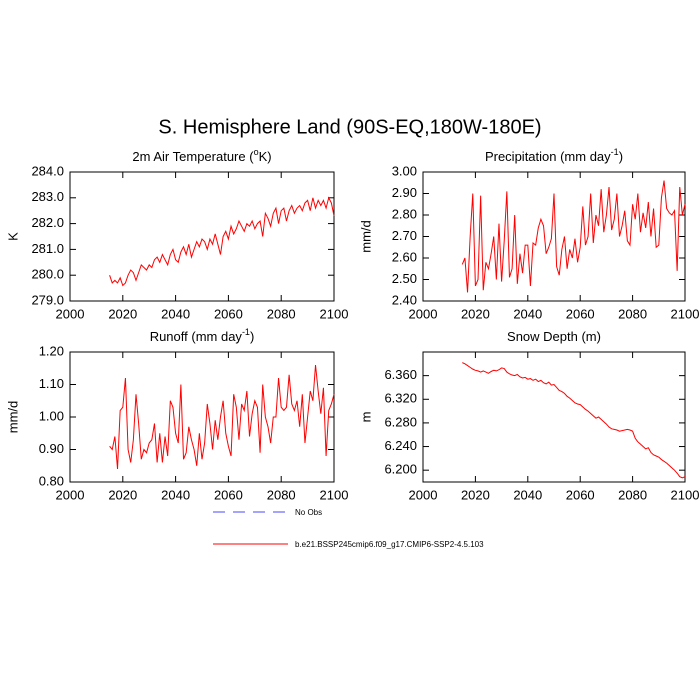 The image size is (700, 700). Describe the element at coordinates (404, 299) in the screenshot. I see `y-tick-label: 2.40` at that location.